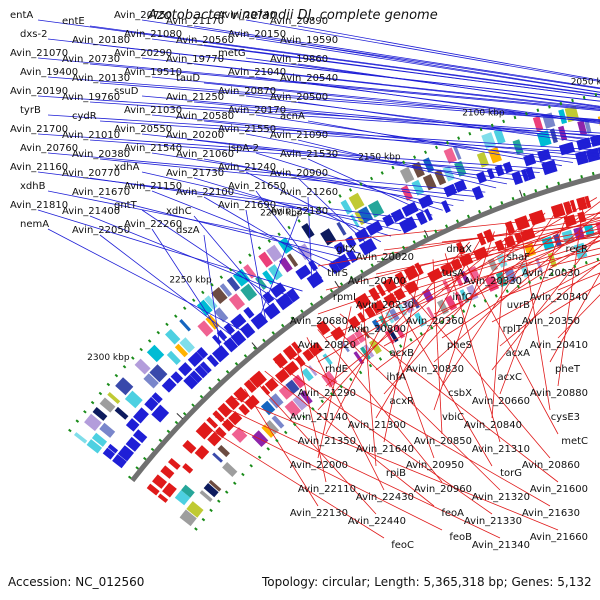  What do you see at coordinates (299, 59) in the screenshot?
I see `forward-gene-label: Avin_19860` at bounding box center [299, 59].